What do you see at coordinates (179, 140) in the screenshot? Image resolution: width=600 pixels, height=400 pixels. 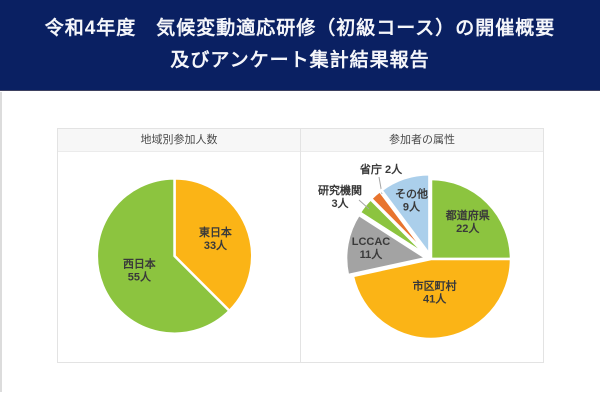 I see `chart-title-region: 地域別参加人数` at bounding box center [179, 140].